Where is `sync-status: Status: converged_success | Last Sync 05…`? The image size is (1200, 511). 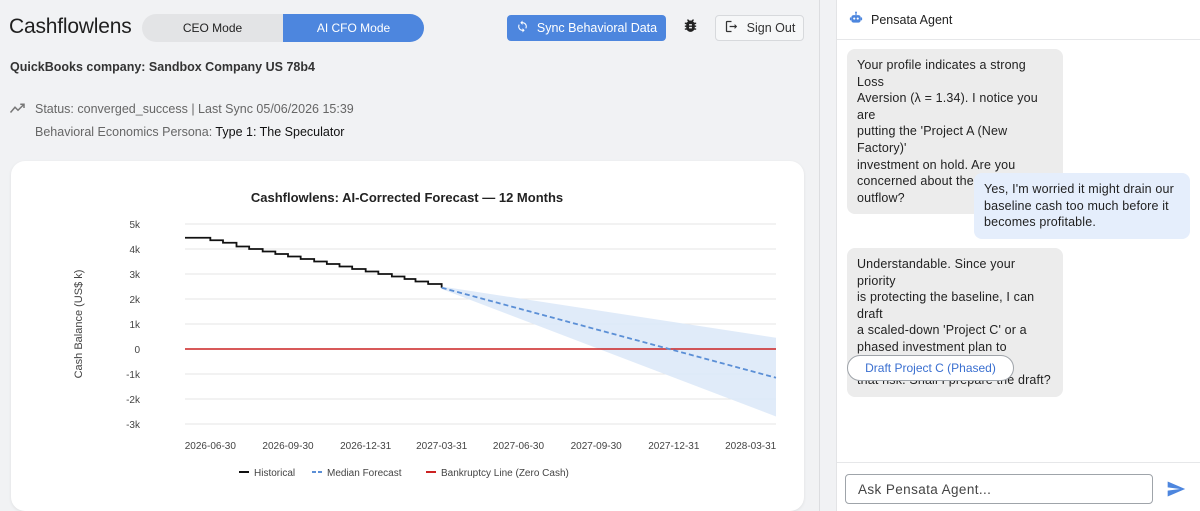
sync-status: Status: converged_success | Last Sync 05… is located at coordinates (194, 109).